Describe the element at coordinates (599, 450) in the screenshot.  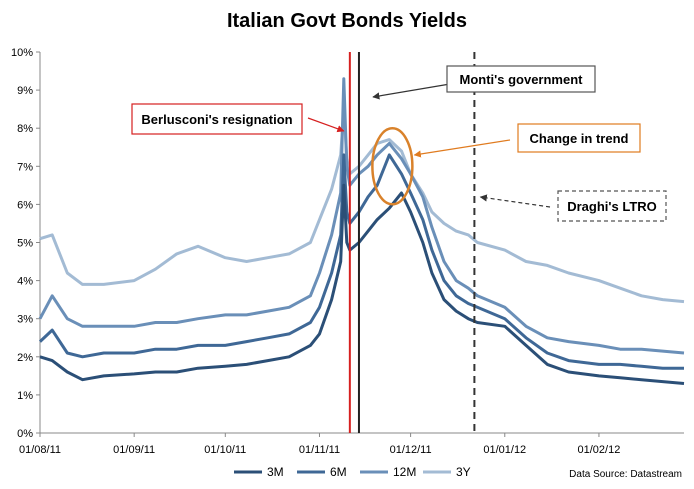
I see `x-tick-label: 01/02/12` at that location.